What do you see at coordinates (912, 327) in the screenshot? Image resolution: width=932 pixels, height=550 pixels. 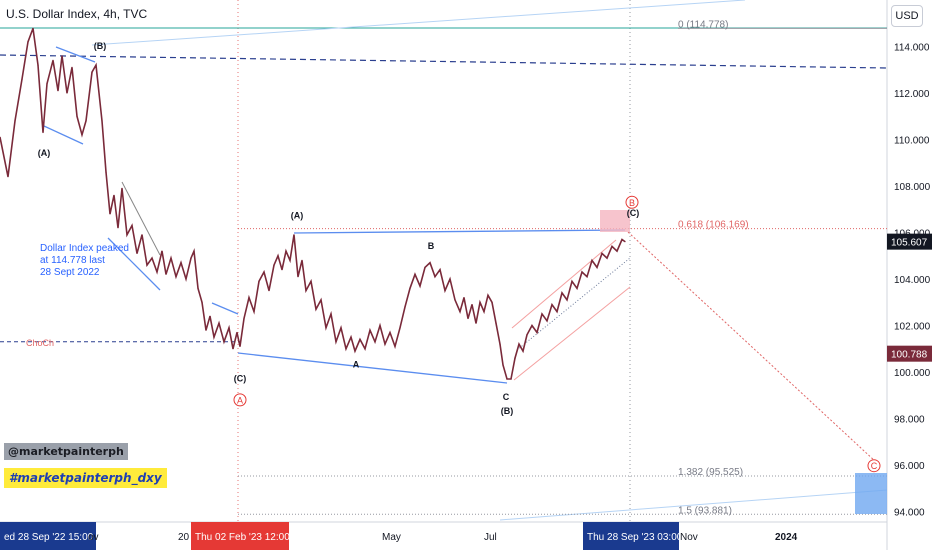 I see `y-tick-label: 102.000` at bounding box center [912, 327].